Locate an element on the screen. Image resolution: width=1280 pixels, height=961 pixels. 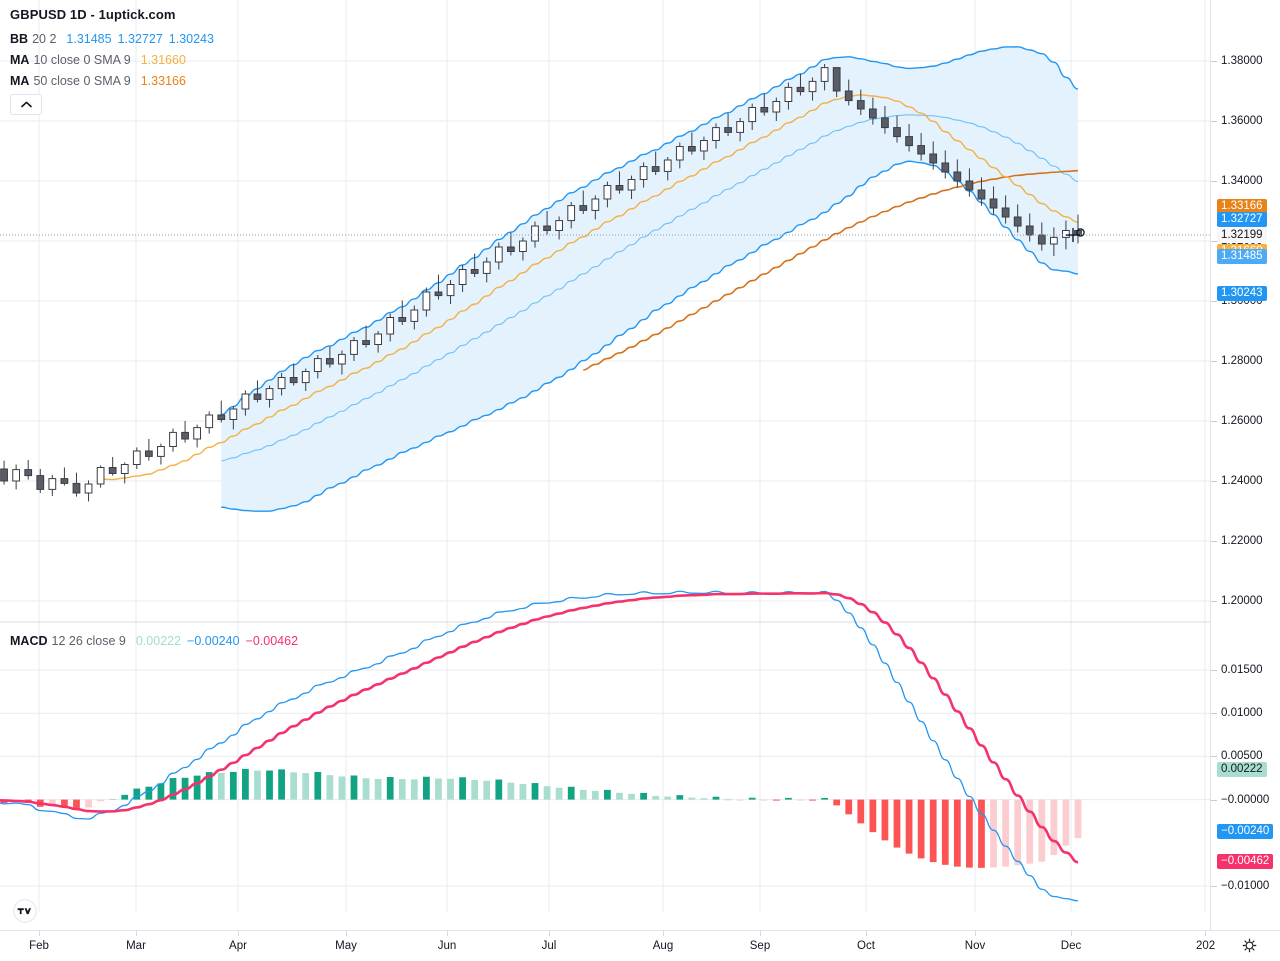
crosshair-marker is located at coordinates (1075, 235).